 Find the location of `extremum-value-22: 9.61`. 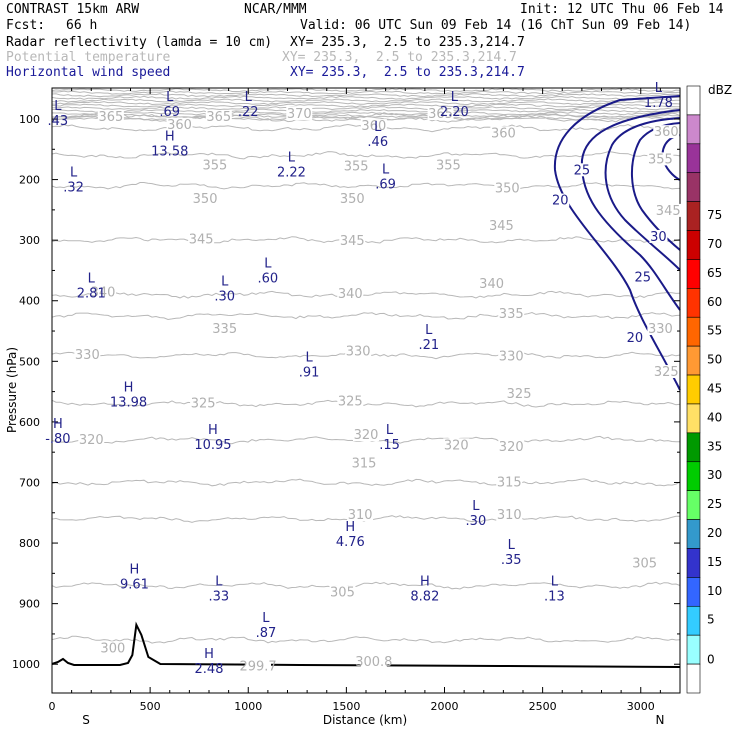

extremum-value-22: 9.61 is located at coordinates (134, 584).